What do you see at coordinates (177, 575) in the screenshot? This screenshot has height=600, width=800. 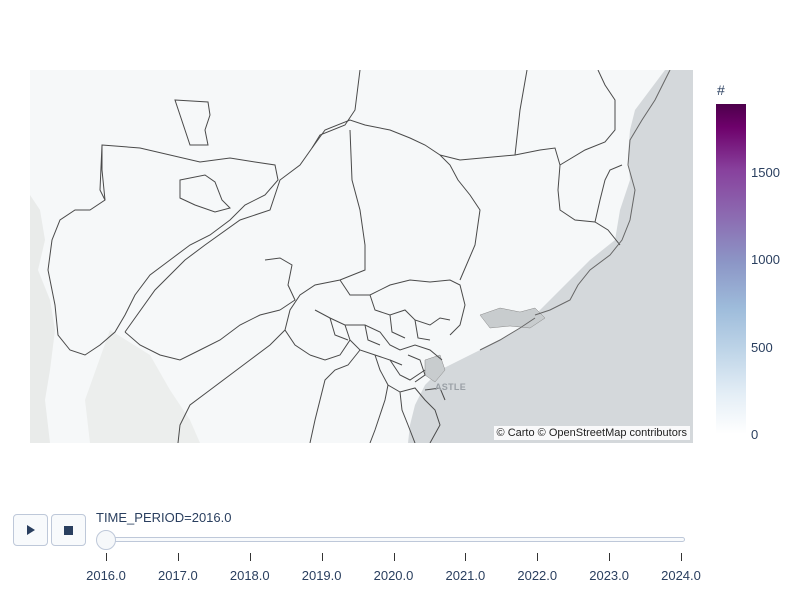 I see `slider-step-label: 2017.0` at bounding box center [177, 575].